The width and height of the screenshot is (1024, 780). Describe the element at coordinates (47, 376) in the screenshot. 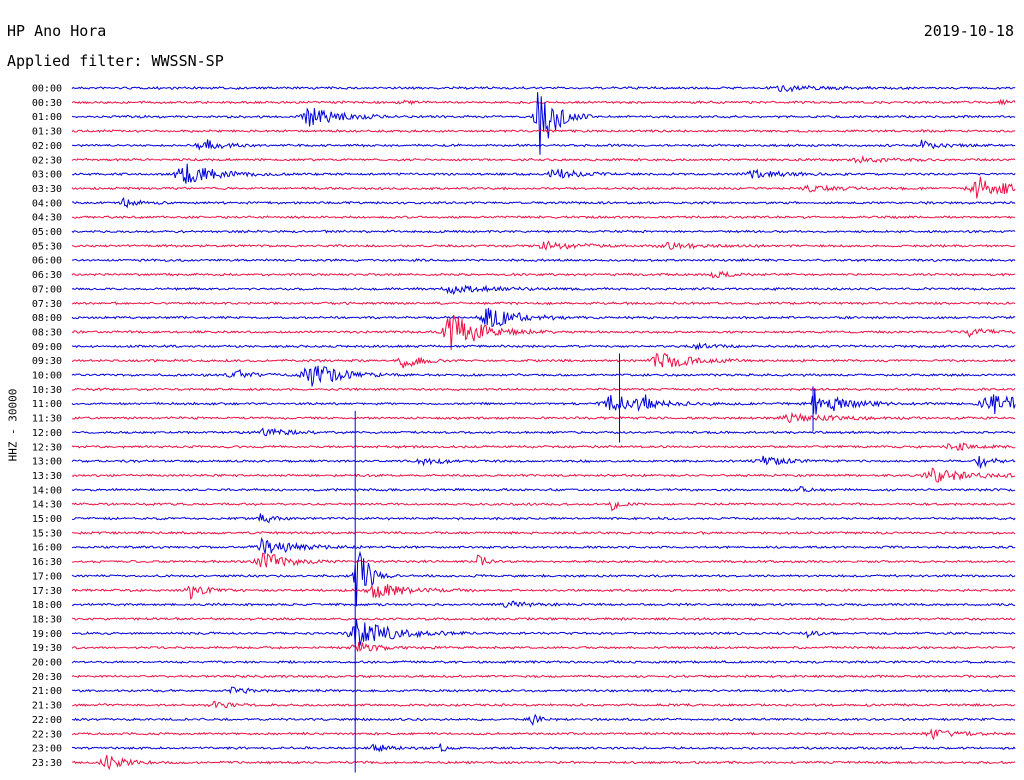

I see `tick-label: 10:00` at that location.